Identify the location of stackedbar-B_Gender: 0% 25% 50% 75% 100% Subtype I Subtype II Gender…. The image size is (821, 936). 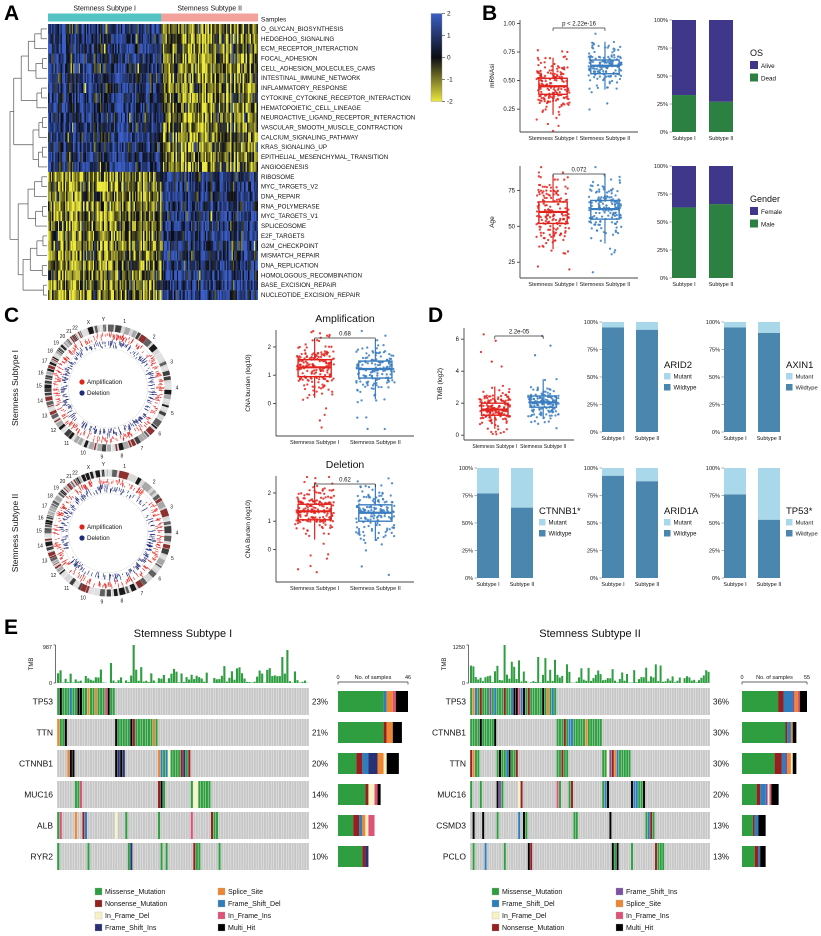
(718, 226).